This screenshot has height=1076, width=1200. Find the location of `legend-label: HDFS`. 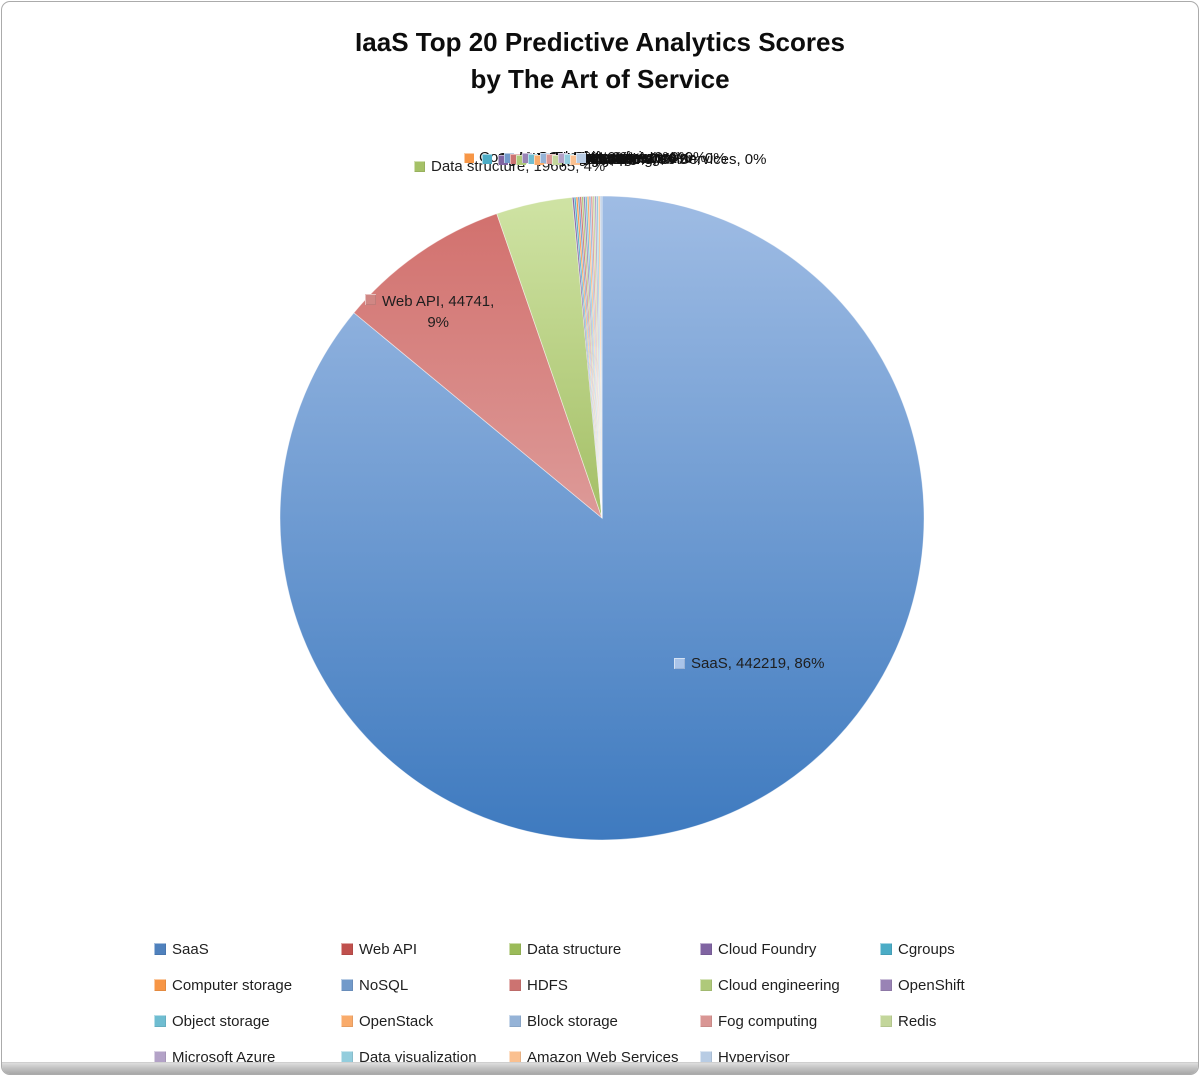

legend-label: HDFS is located at coordinates (547, 985).